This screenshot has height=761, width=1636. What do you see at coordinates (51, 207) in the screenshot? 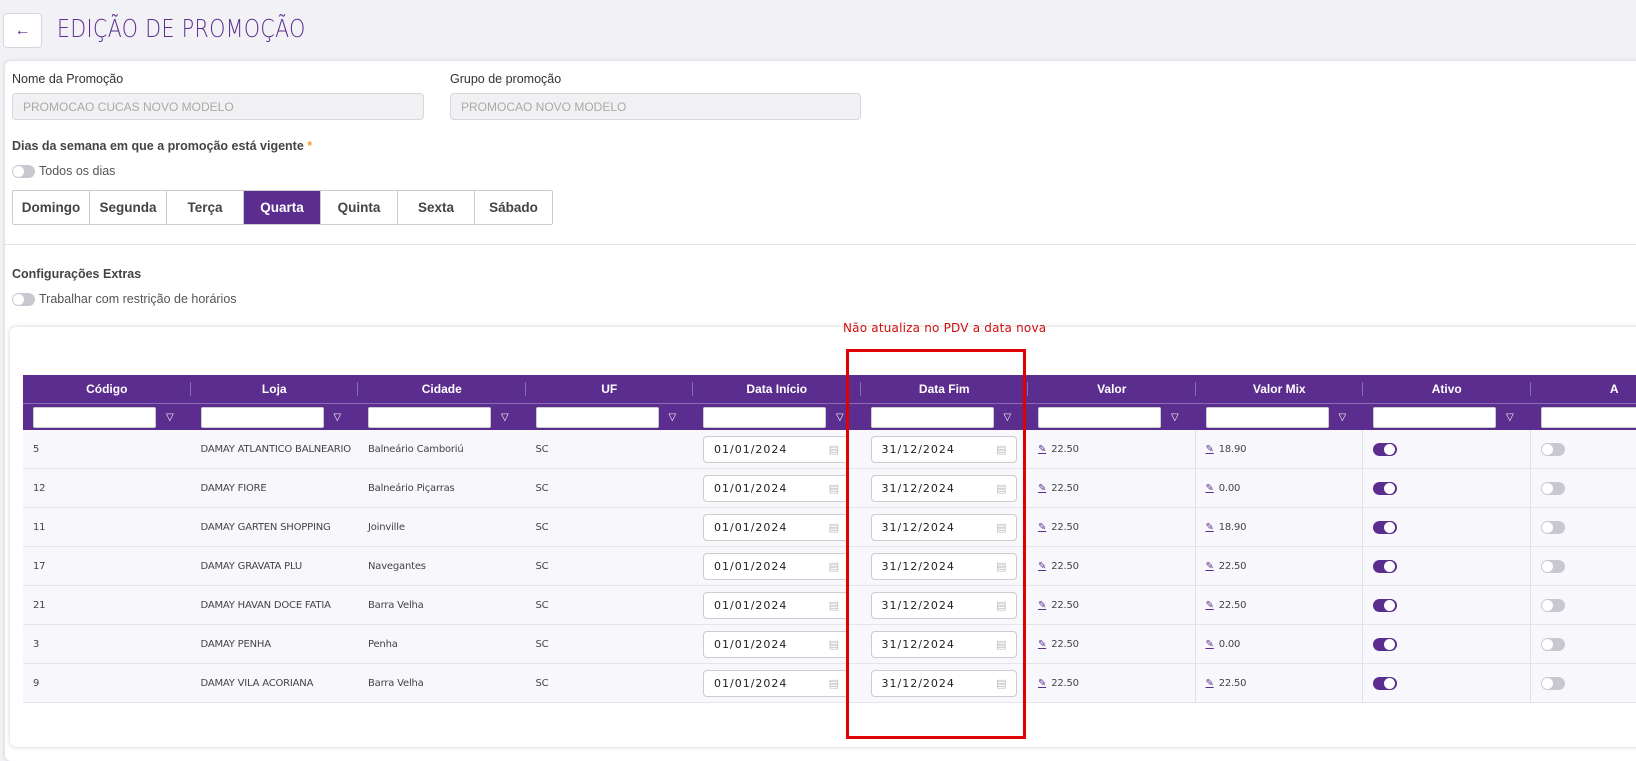
I see `day-domingo: Domingo` at bounding box center [51, 207].